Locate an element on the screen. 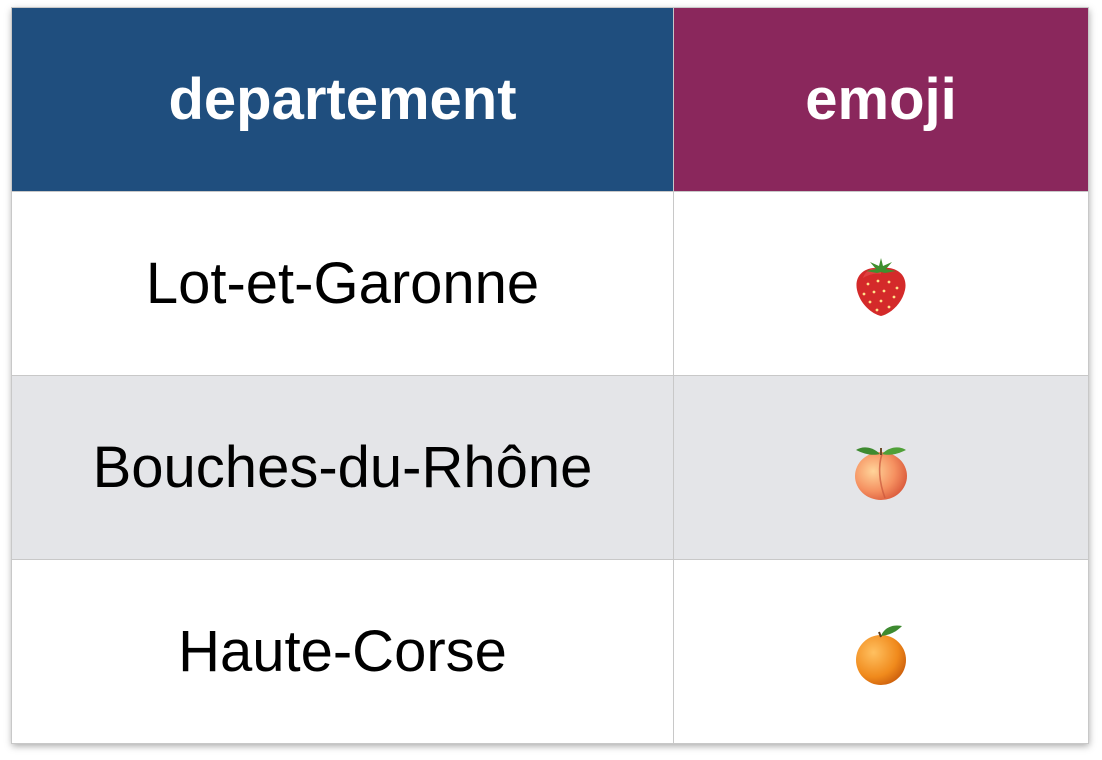 Image resolution: width=1102 pixels, height=760 pixels. departement-cell: Bouches-du-Rhône is located at coordinates (342, 467).